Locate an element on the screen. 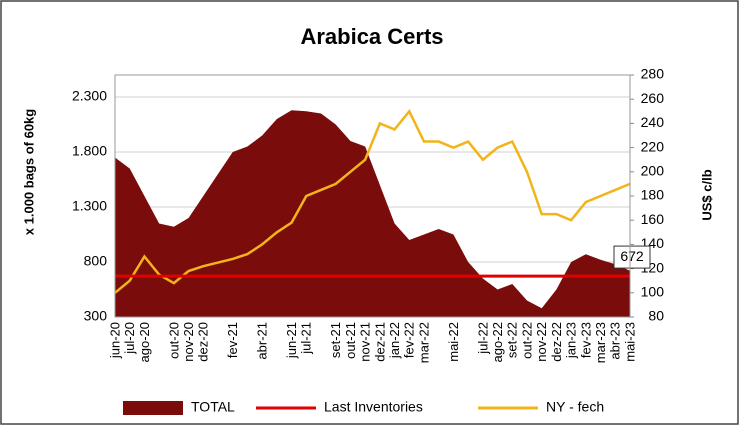 This screenshot has height=426, width=740. x-tick-label: set-22 is located at coordinates (512, 340).